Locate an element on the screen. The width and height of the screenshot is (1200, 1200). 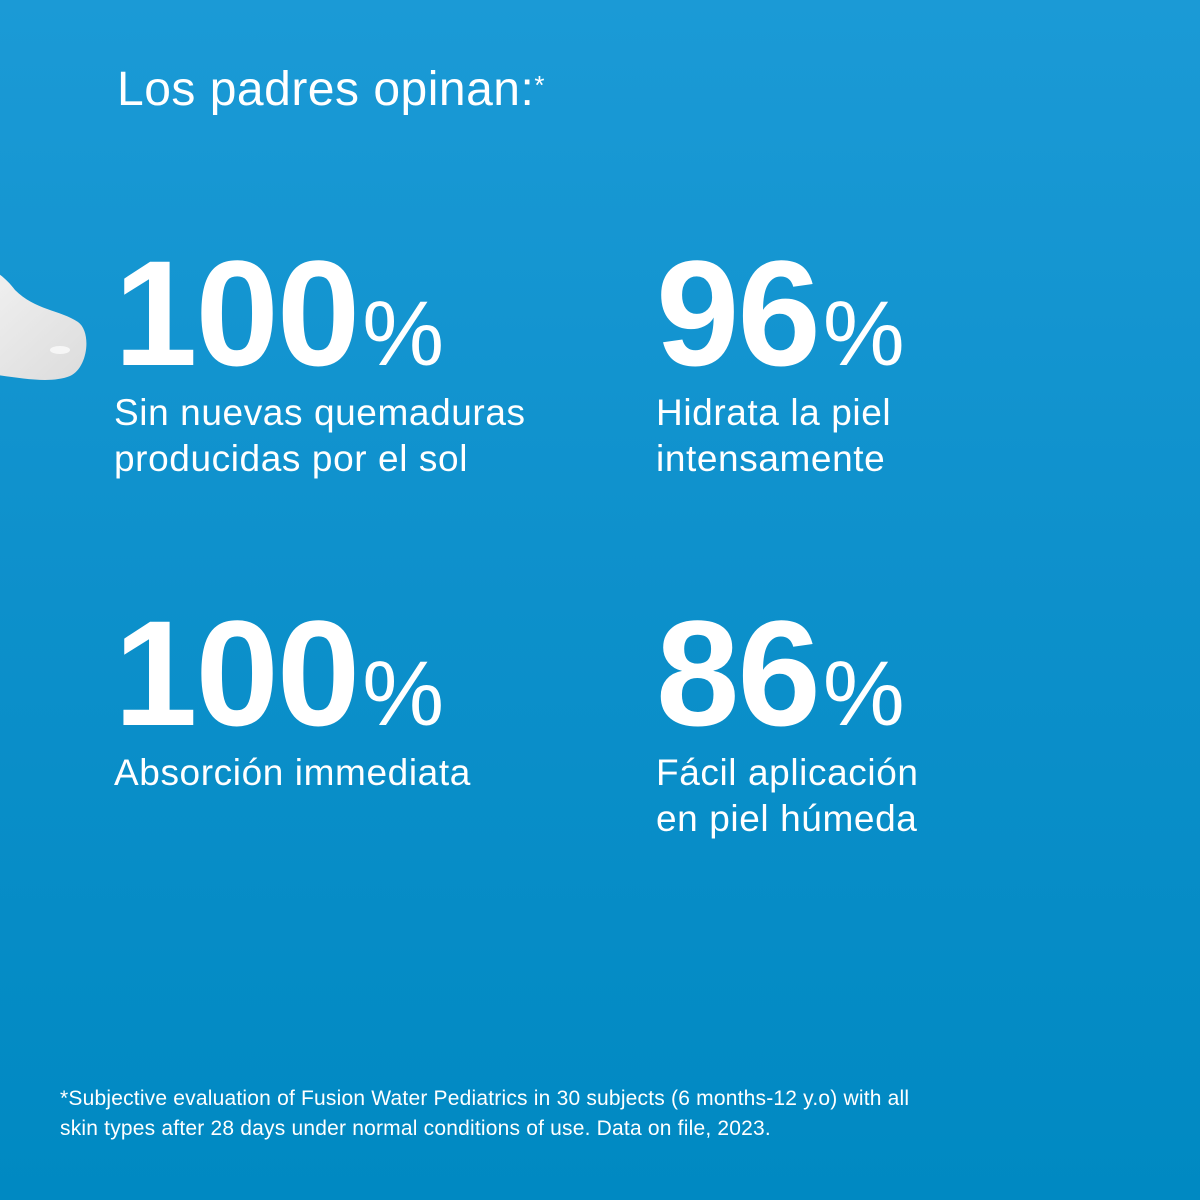
stat-label-line: Sin nuevas quemaduras is located at coordinates (320, 412).